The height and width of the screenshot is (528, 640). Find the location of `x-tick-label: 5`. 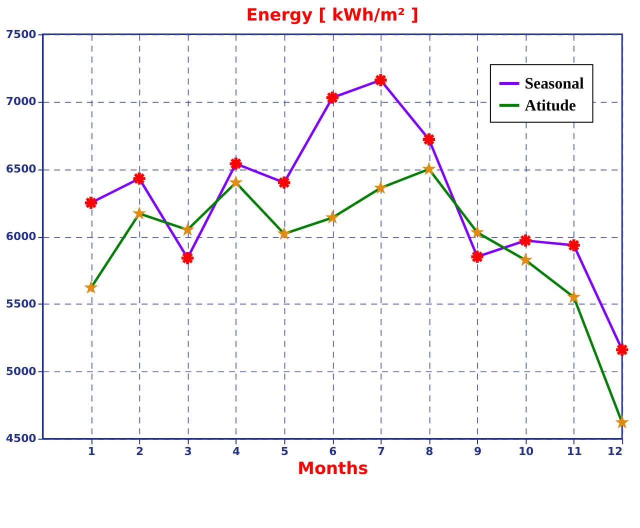

x-tick-label: 5 is located at coordinates (284, 451).